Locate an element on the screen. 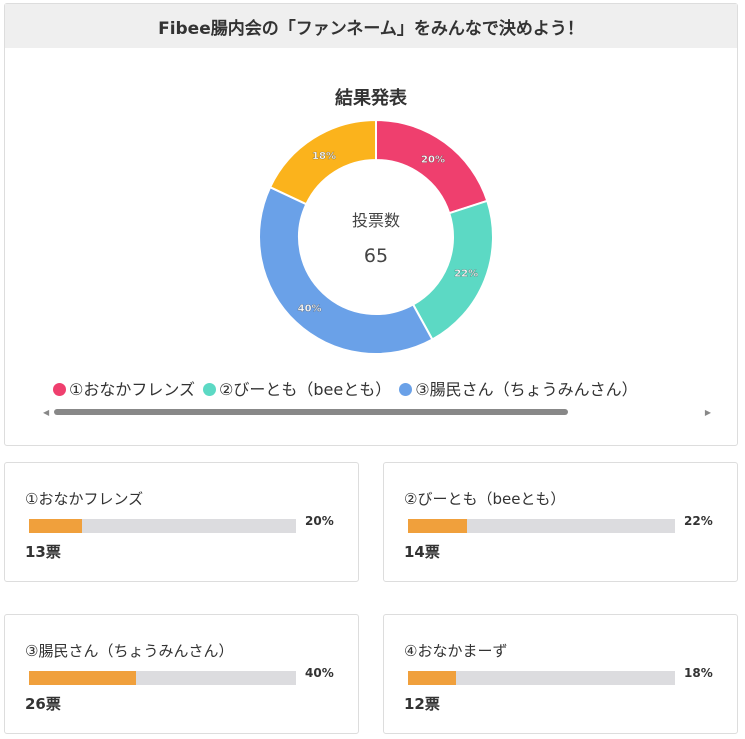  legend-label: ③腸民さん（ちょうみんさん） is located at coordinates (526, 389).